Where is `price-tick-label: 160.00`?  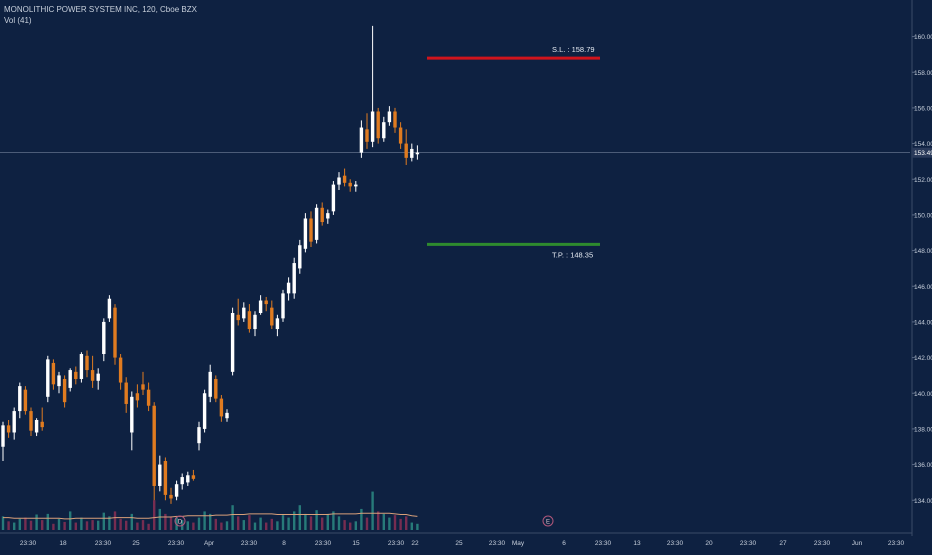 price-tick-label: 160.00 is located at coordinates (923, 37).